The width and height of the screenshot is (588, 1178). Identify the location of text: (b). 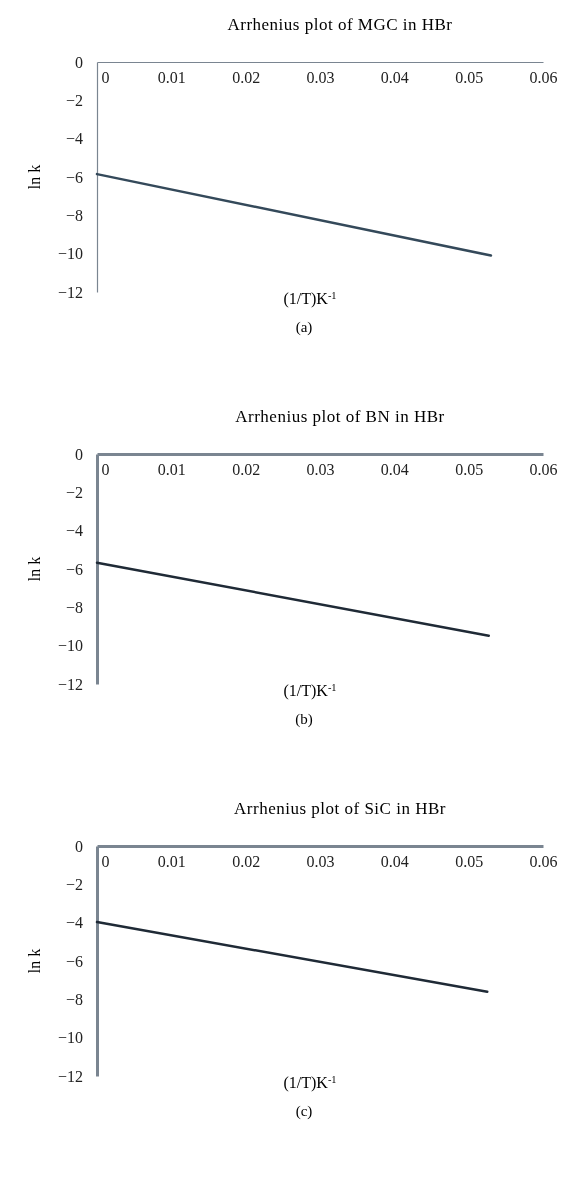
(304, 719).